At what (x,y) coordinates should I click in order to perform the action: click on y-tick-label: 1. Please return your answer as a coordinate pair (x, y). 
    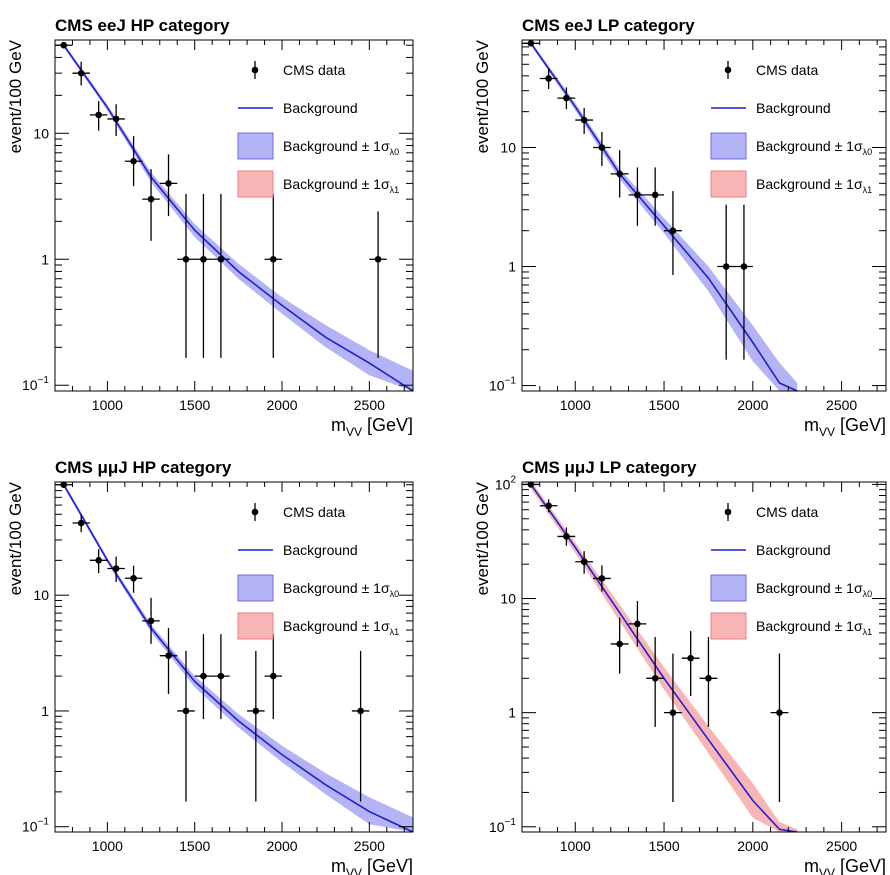
    Looking at the image, I should click on (45, 711).